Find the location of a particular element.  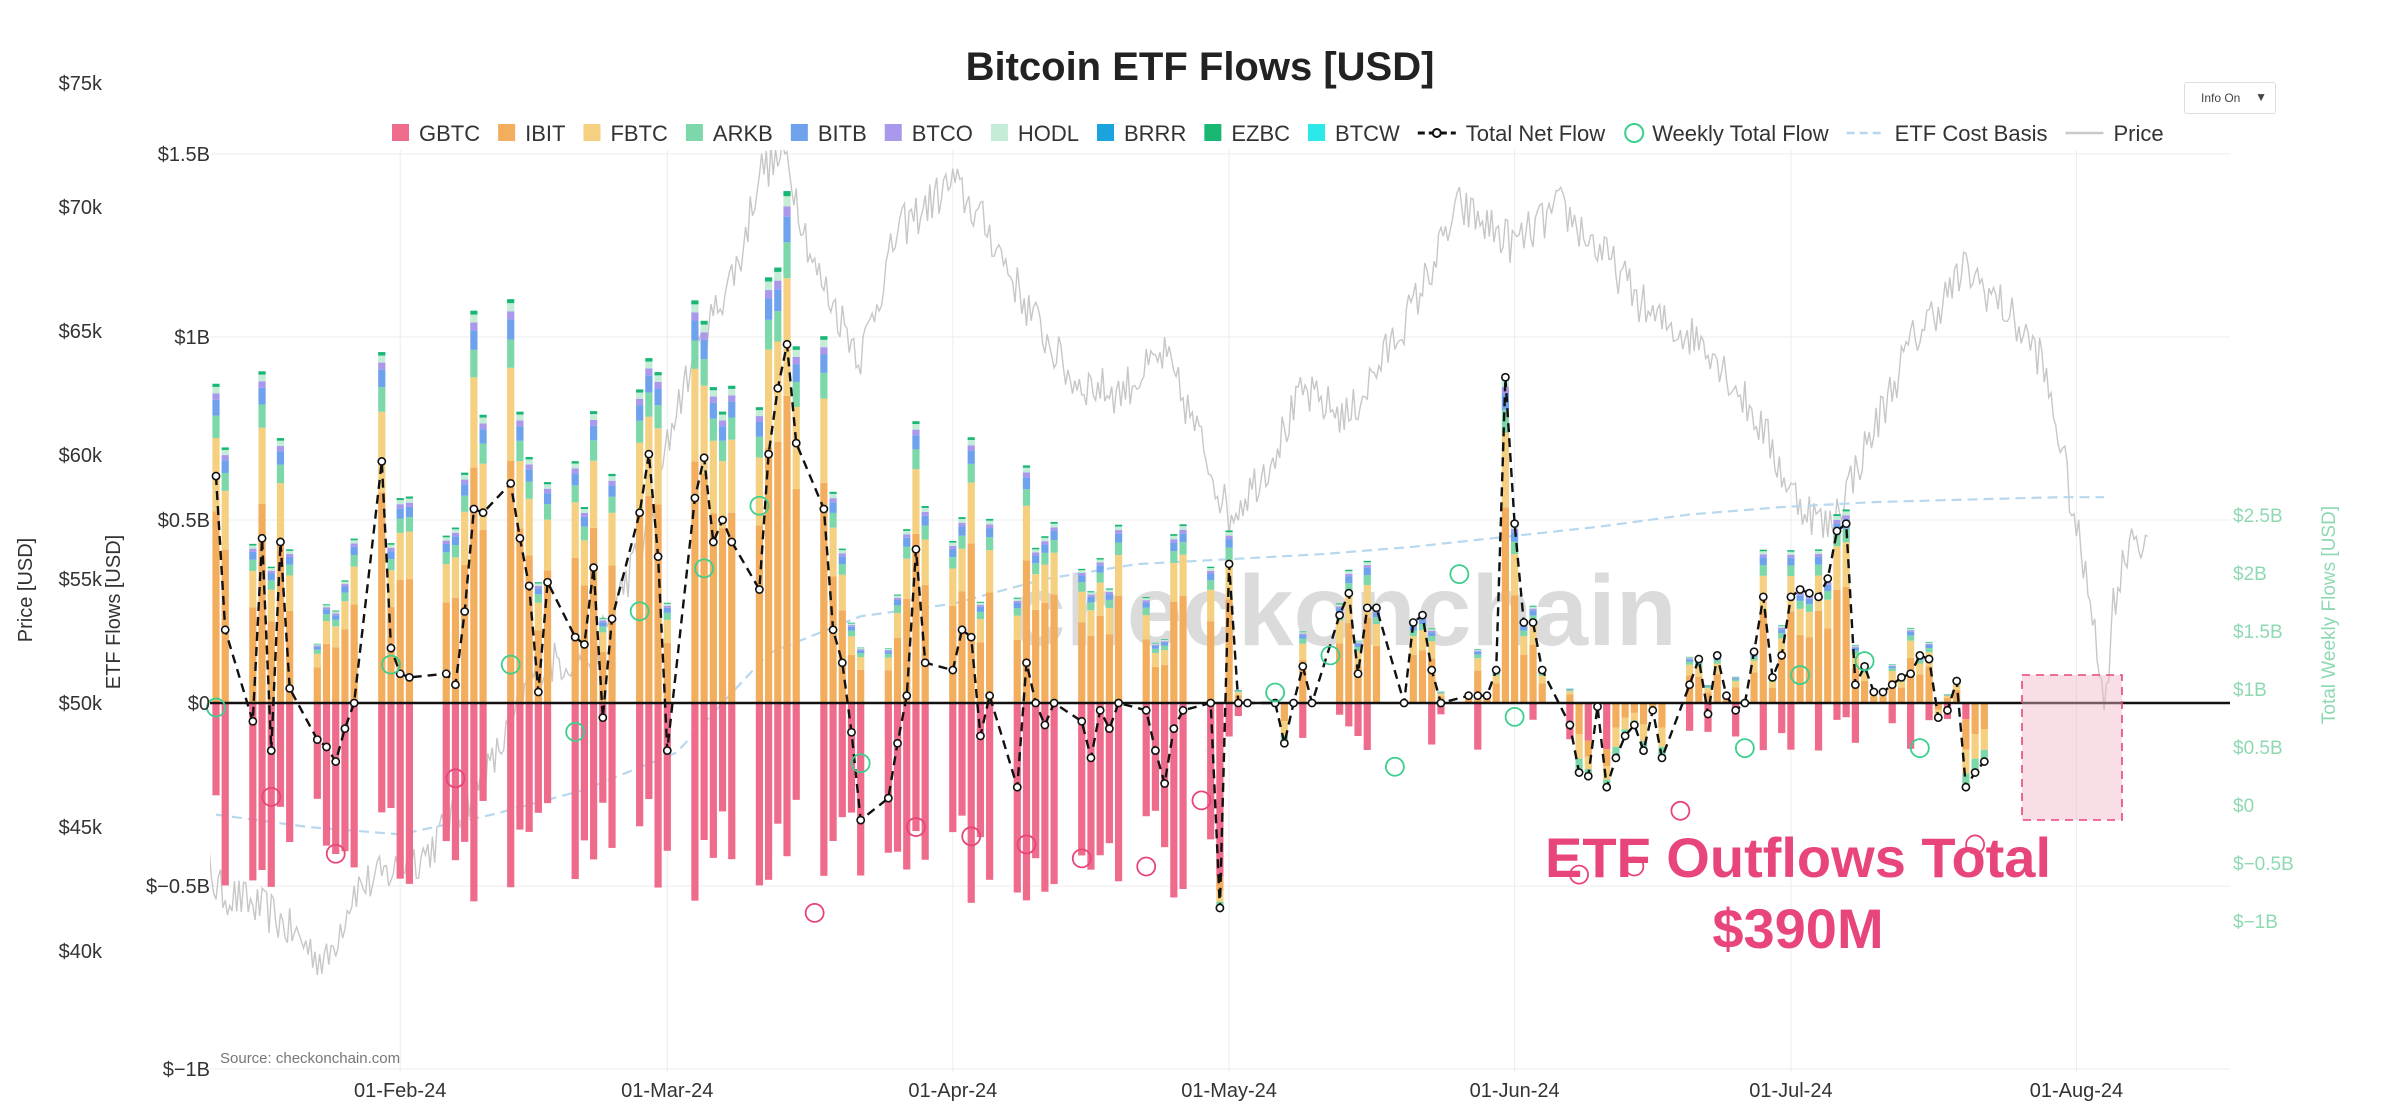

info-toggle-label: Info On is located at coordinates (2221, 98).